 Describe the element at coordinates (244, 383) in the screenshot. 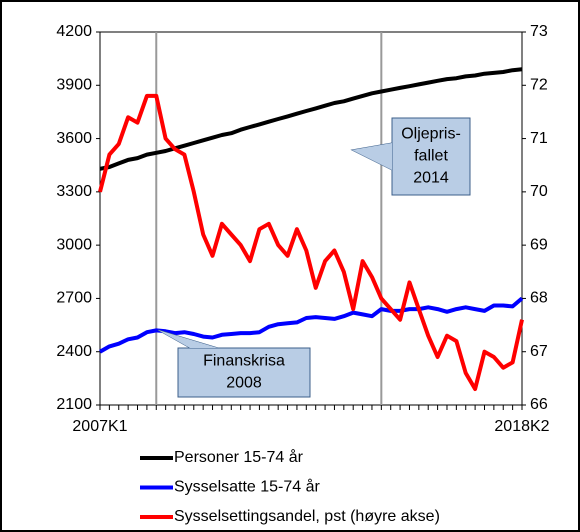

I see `callout-text: 2008` at that location.